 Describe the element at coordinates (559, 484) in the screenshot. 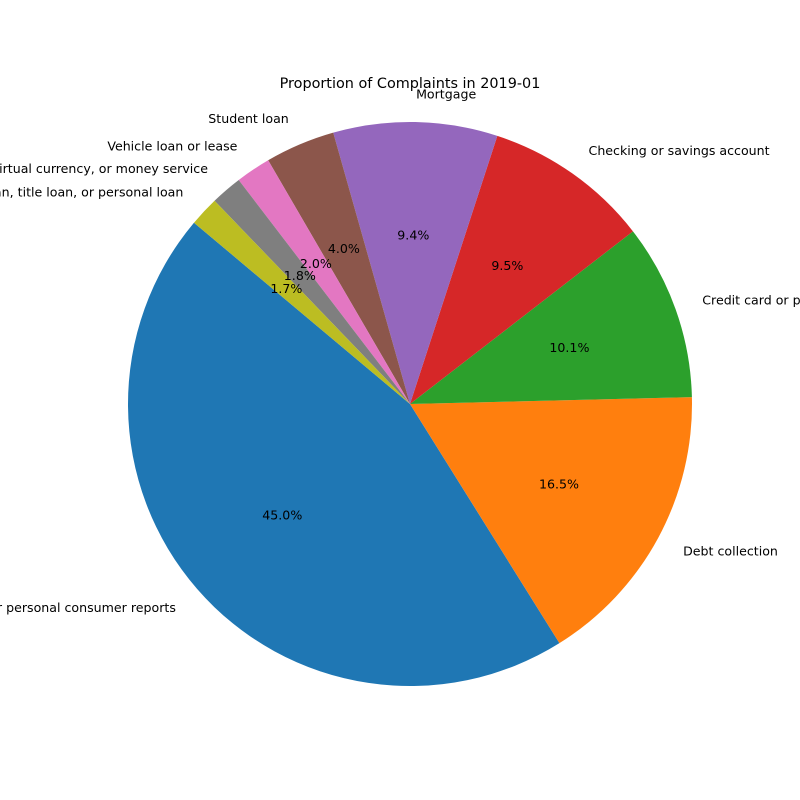

I see `slice-percent-label-1: 16.5%` at that location.